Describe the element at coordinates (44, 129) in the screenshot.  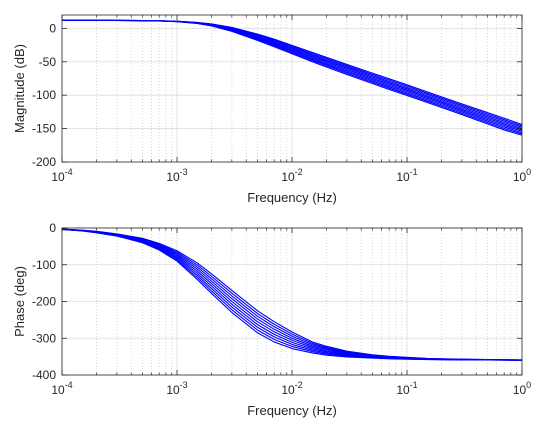
I see `y-tick-label: -150` at that location.